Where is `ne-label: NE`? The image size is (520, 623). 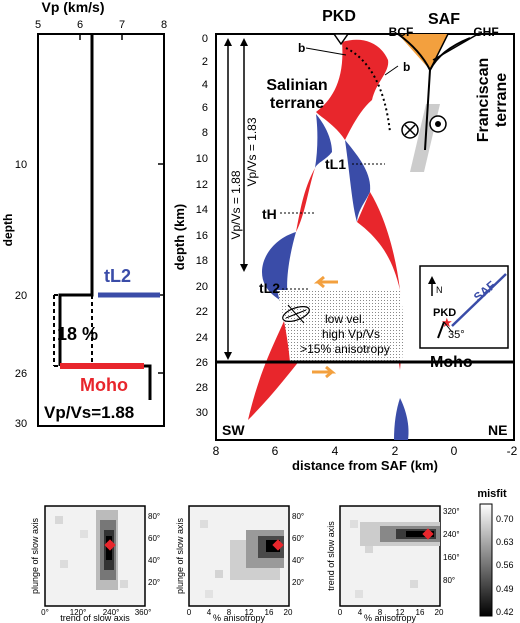
ne-label: NE is located at coordinates (497, 430).